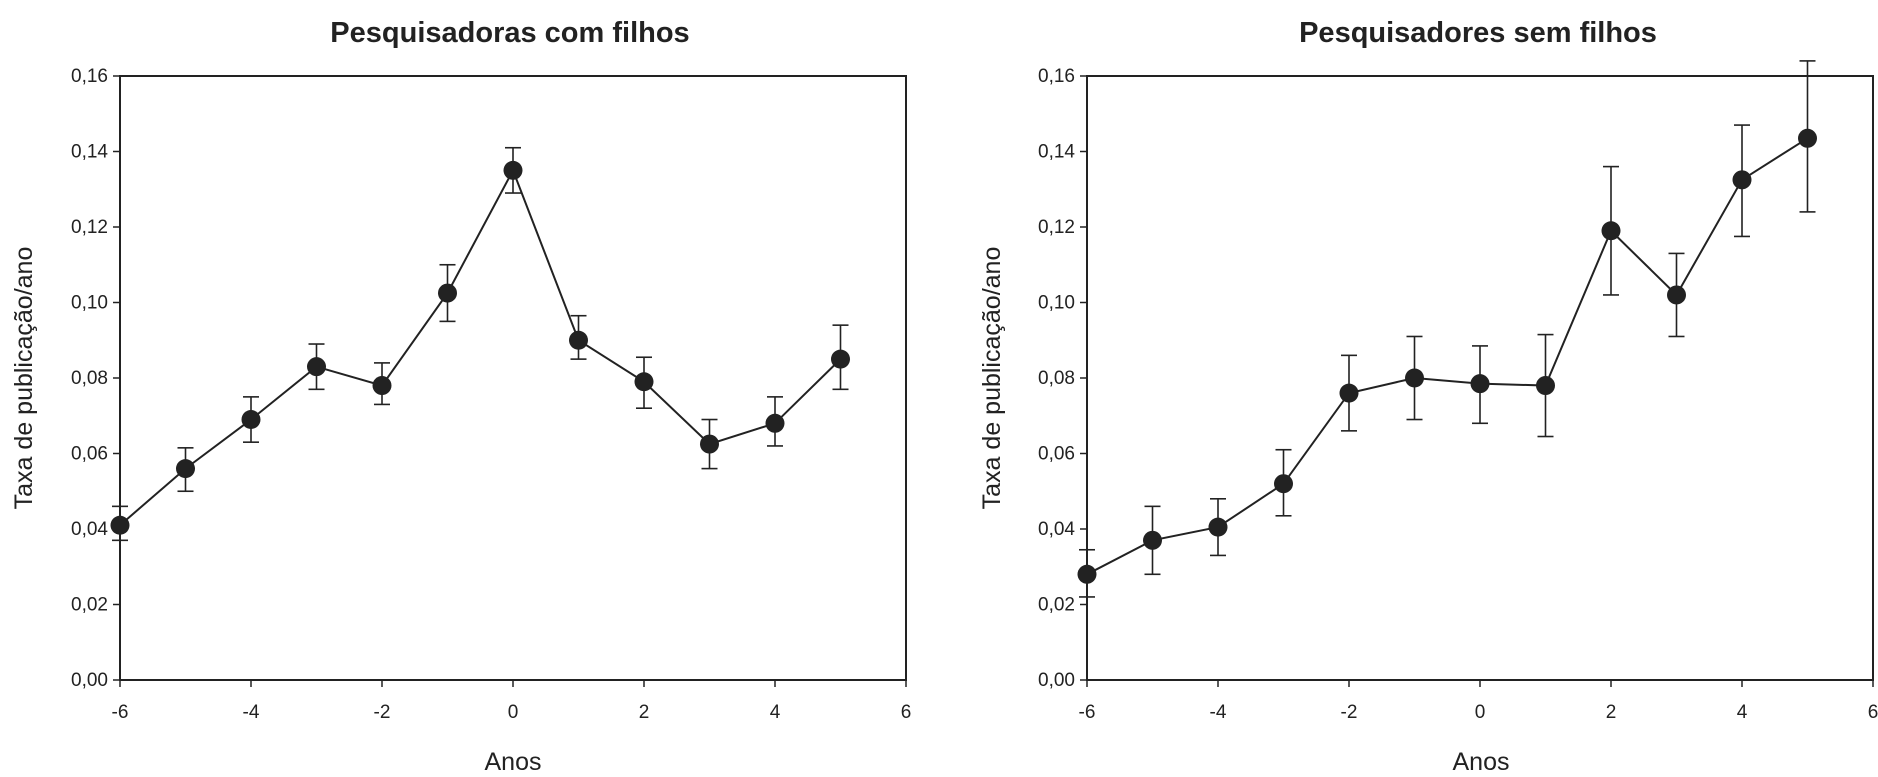  Describe the element at coordinates (1478, 33) in the screenshot. I see `chart-title: Pesquisadores sem filhos` at that location.